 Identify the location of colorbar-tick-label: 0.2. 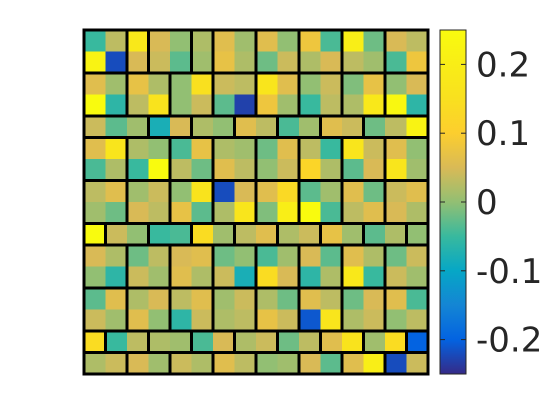
(503, 65).